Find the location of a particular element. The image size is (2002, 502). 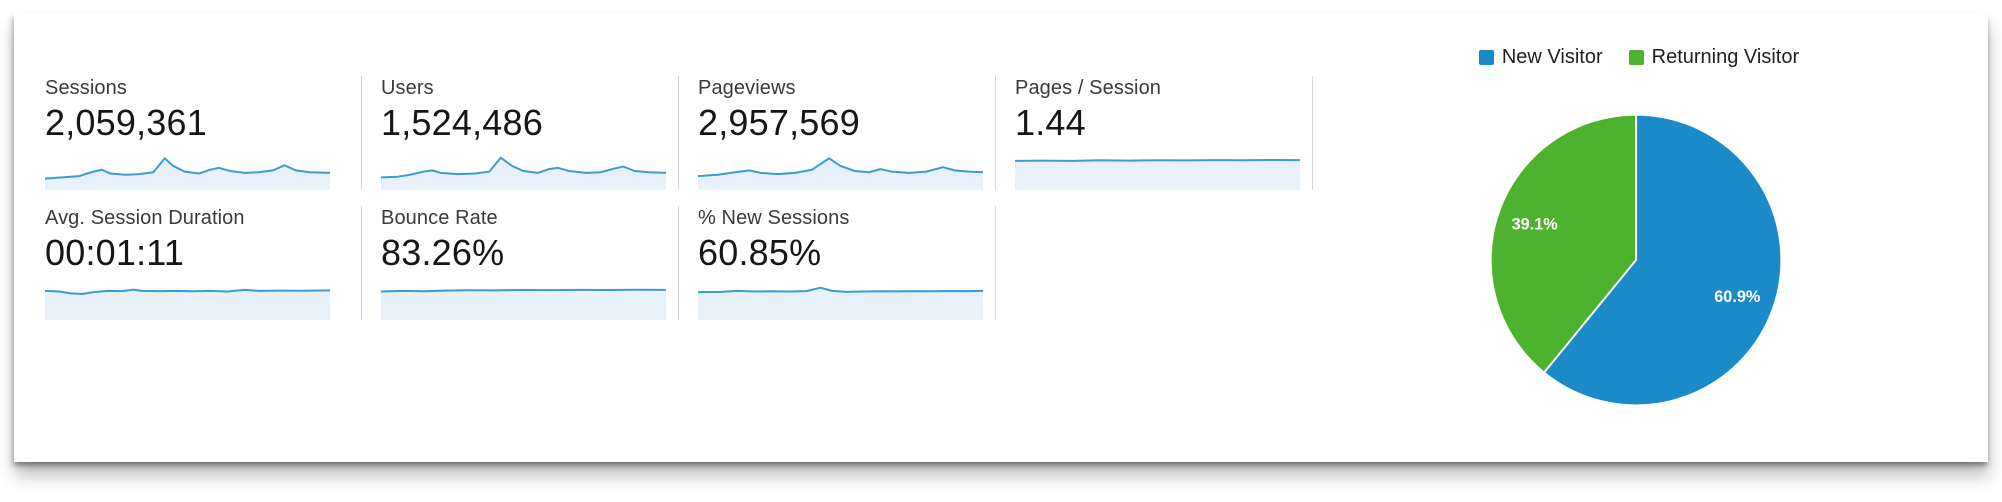

legend-label: New Visitor is located at coordinates (1552, 57).